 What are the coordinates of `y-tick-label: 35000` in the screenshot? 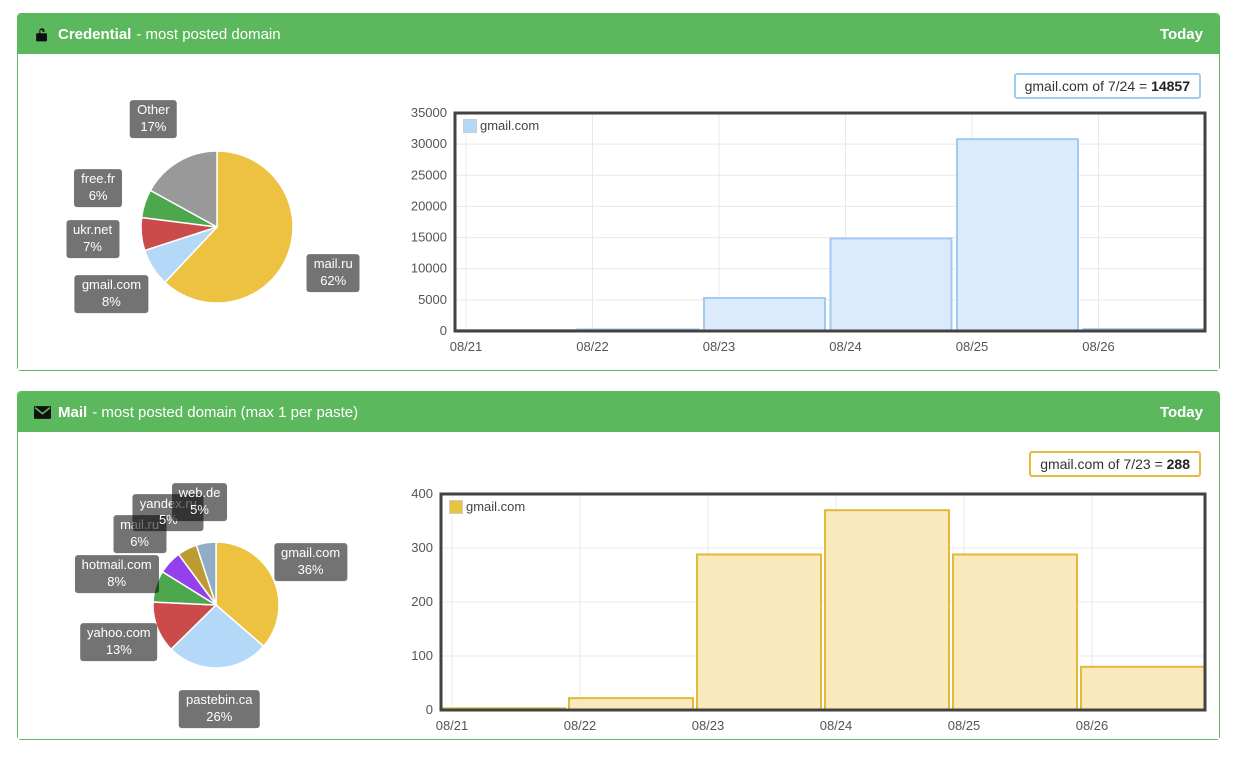 It's located at (429, 114).